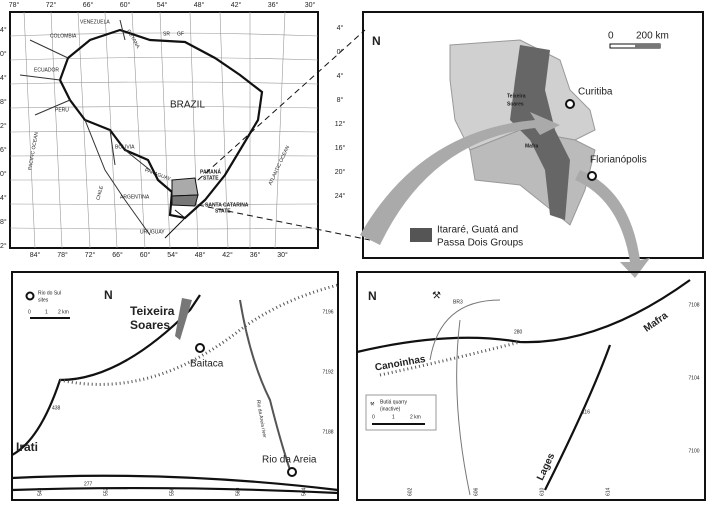  I want to click on town-label: Mafra, so click(656, 322).